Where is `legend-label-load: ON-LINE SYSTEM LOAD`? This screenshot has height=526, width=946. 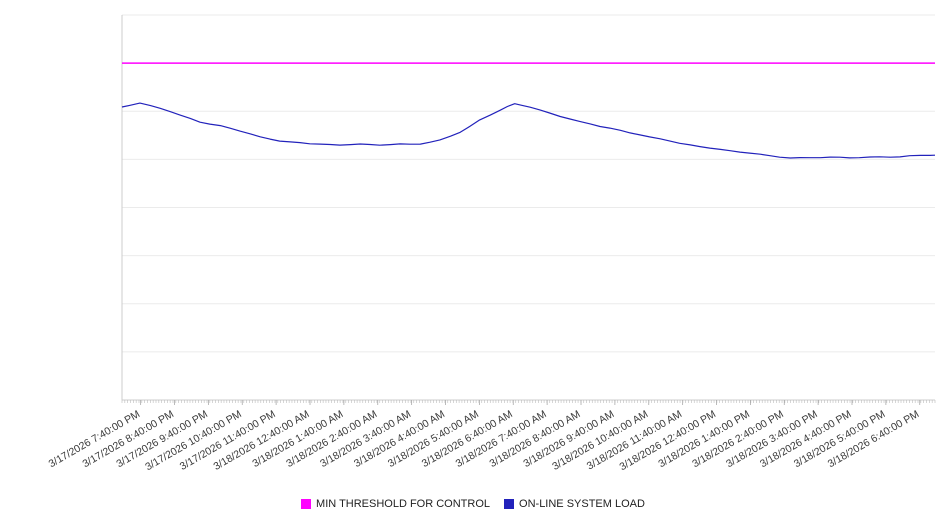 legend-label-load: ON-LINE SYSTEM LOAD is located at coordinates (582, 504).